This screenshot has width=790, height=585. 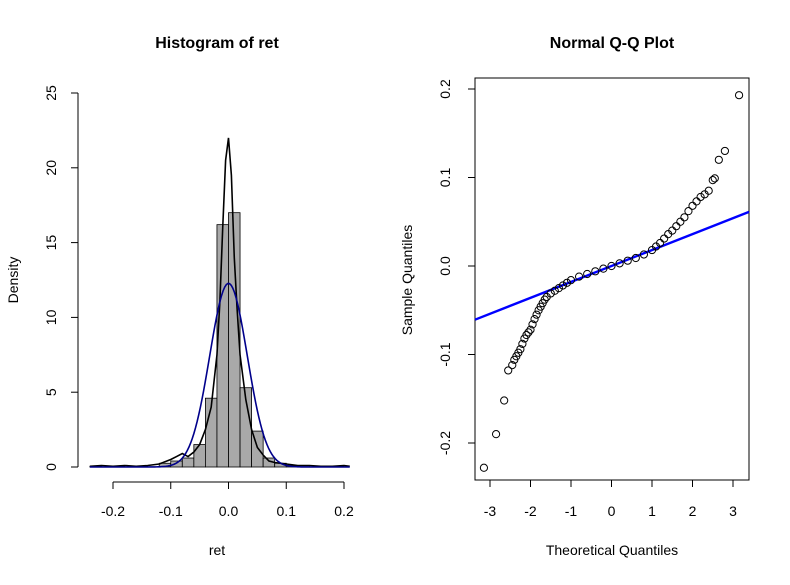 I want to click on qq-plot-x-axis: -3 -2 -1 0 1 2 3, so click(x=610, y=499).